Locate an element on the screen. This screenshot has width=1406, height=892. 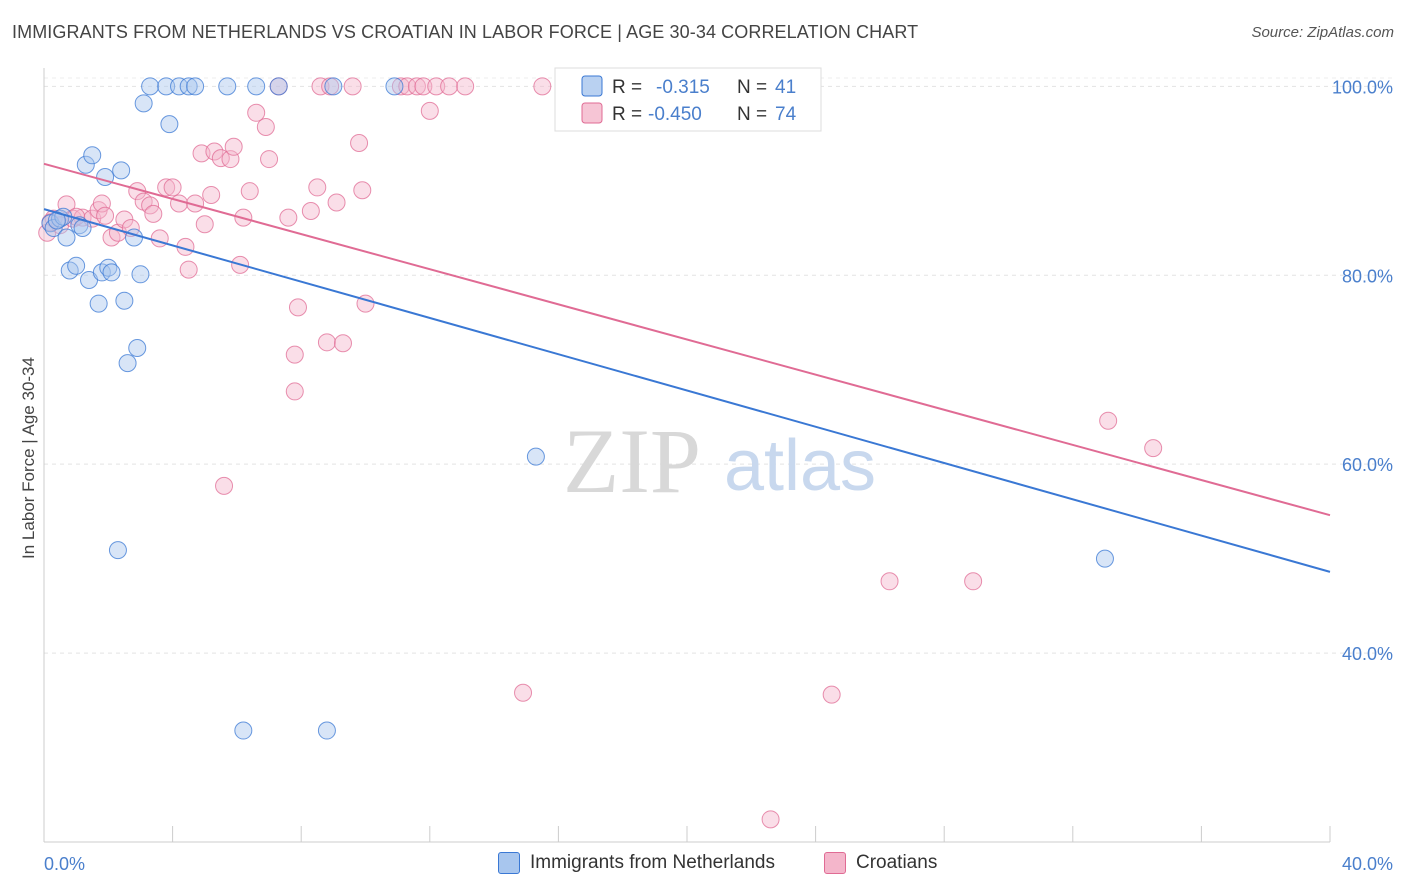
legend-label-croatians: Croatians is located at coordinates (897, 862).